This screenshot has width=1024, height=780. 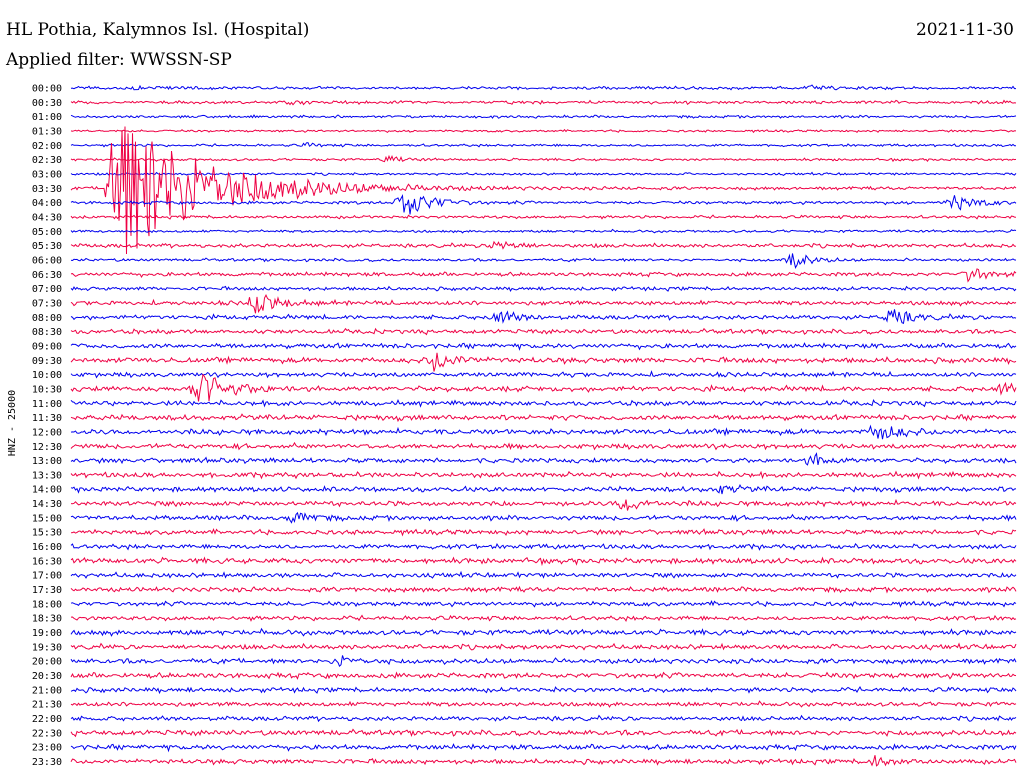 What do you see at coordinates (543, 646) in the screenshot?
I see `trace-1930` at bounding box center [543, 646].